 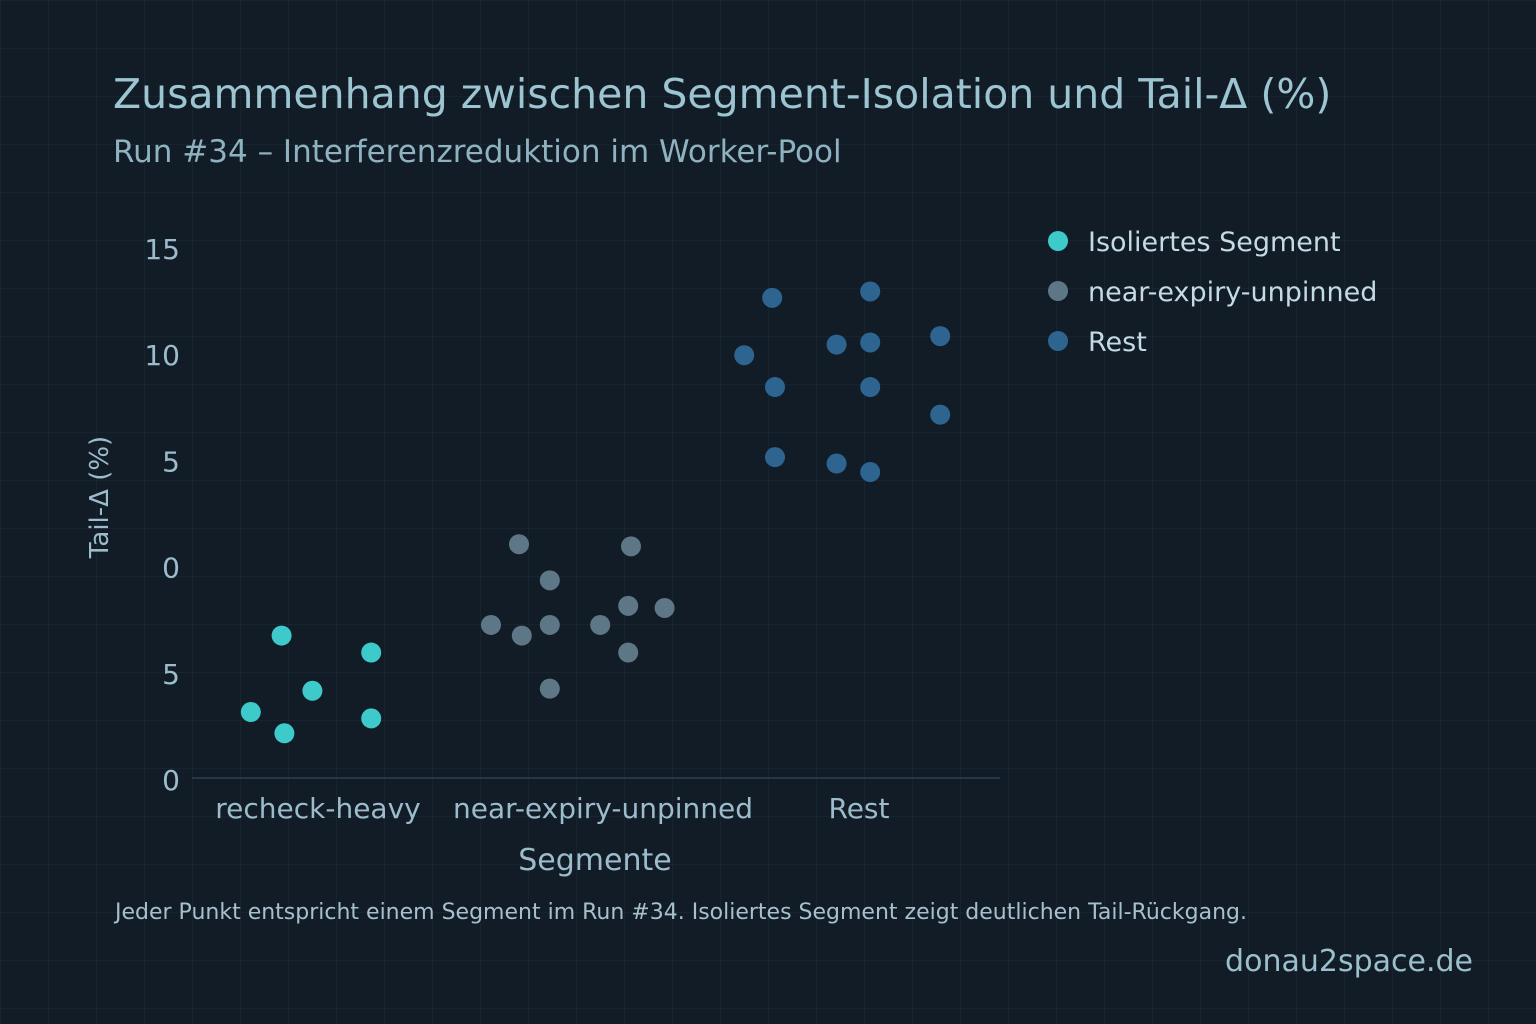 I want to click on x-tick-label: recheck-heavy, so click(x=317, y=808).